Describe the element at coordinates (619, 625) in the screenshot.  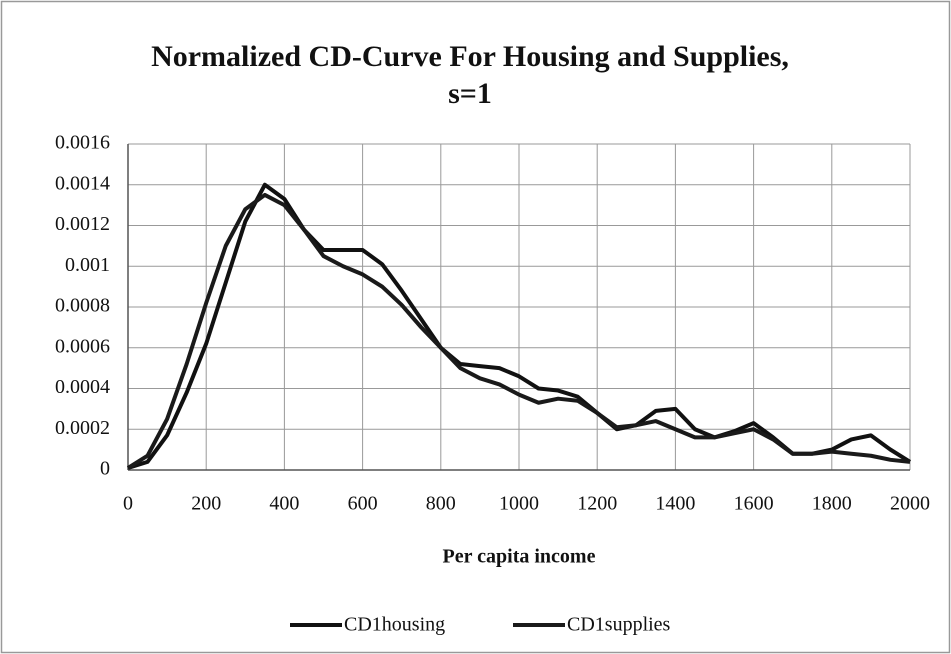
I see `legend-label: CD1supplies` at that location.